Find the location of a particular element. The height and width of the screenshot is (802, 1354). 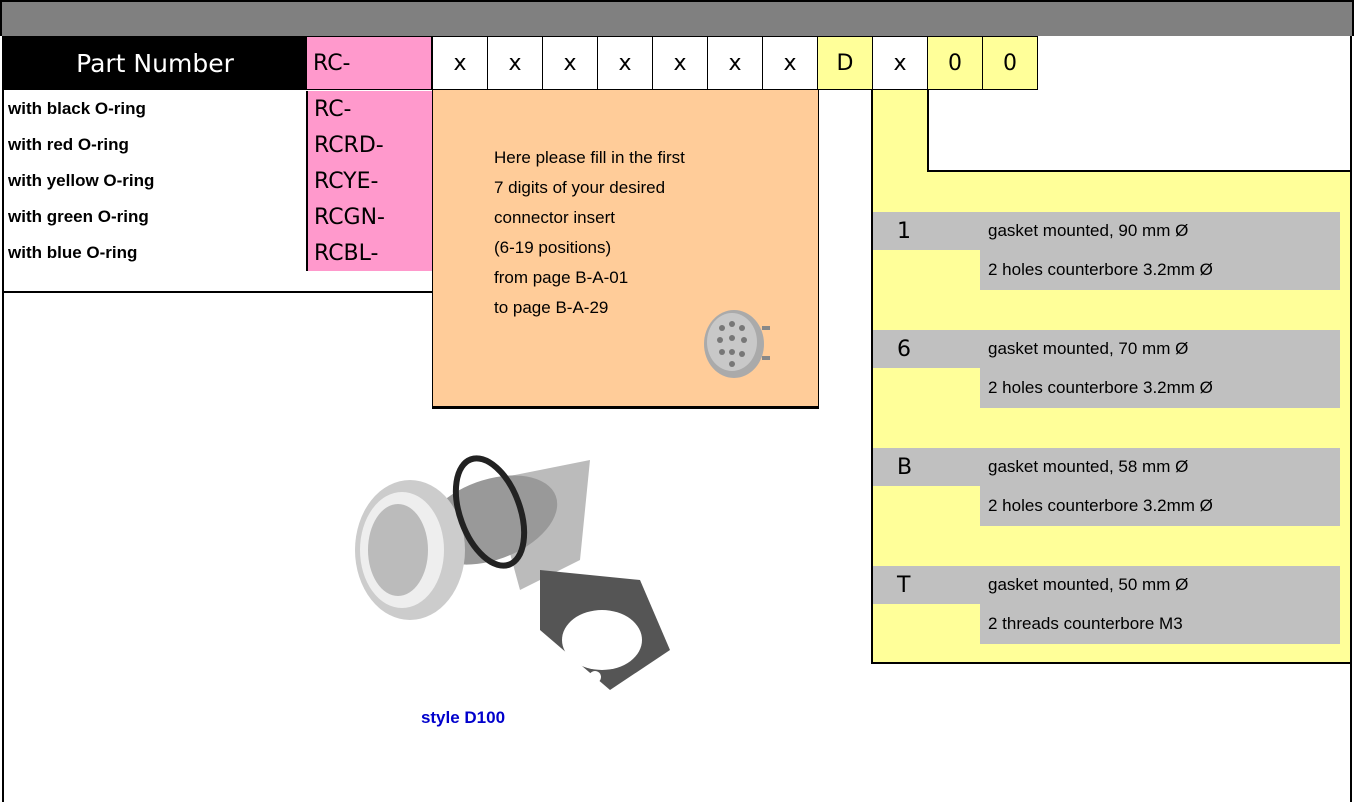

oring-code: RCYE- is located at coordinates (369, 181).